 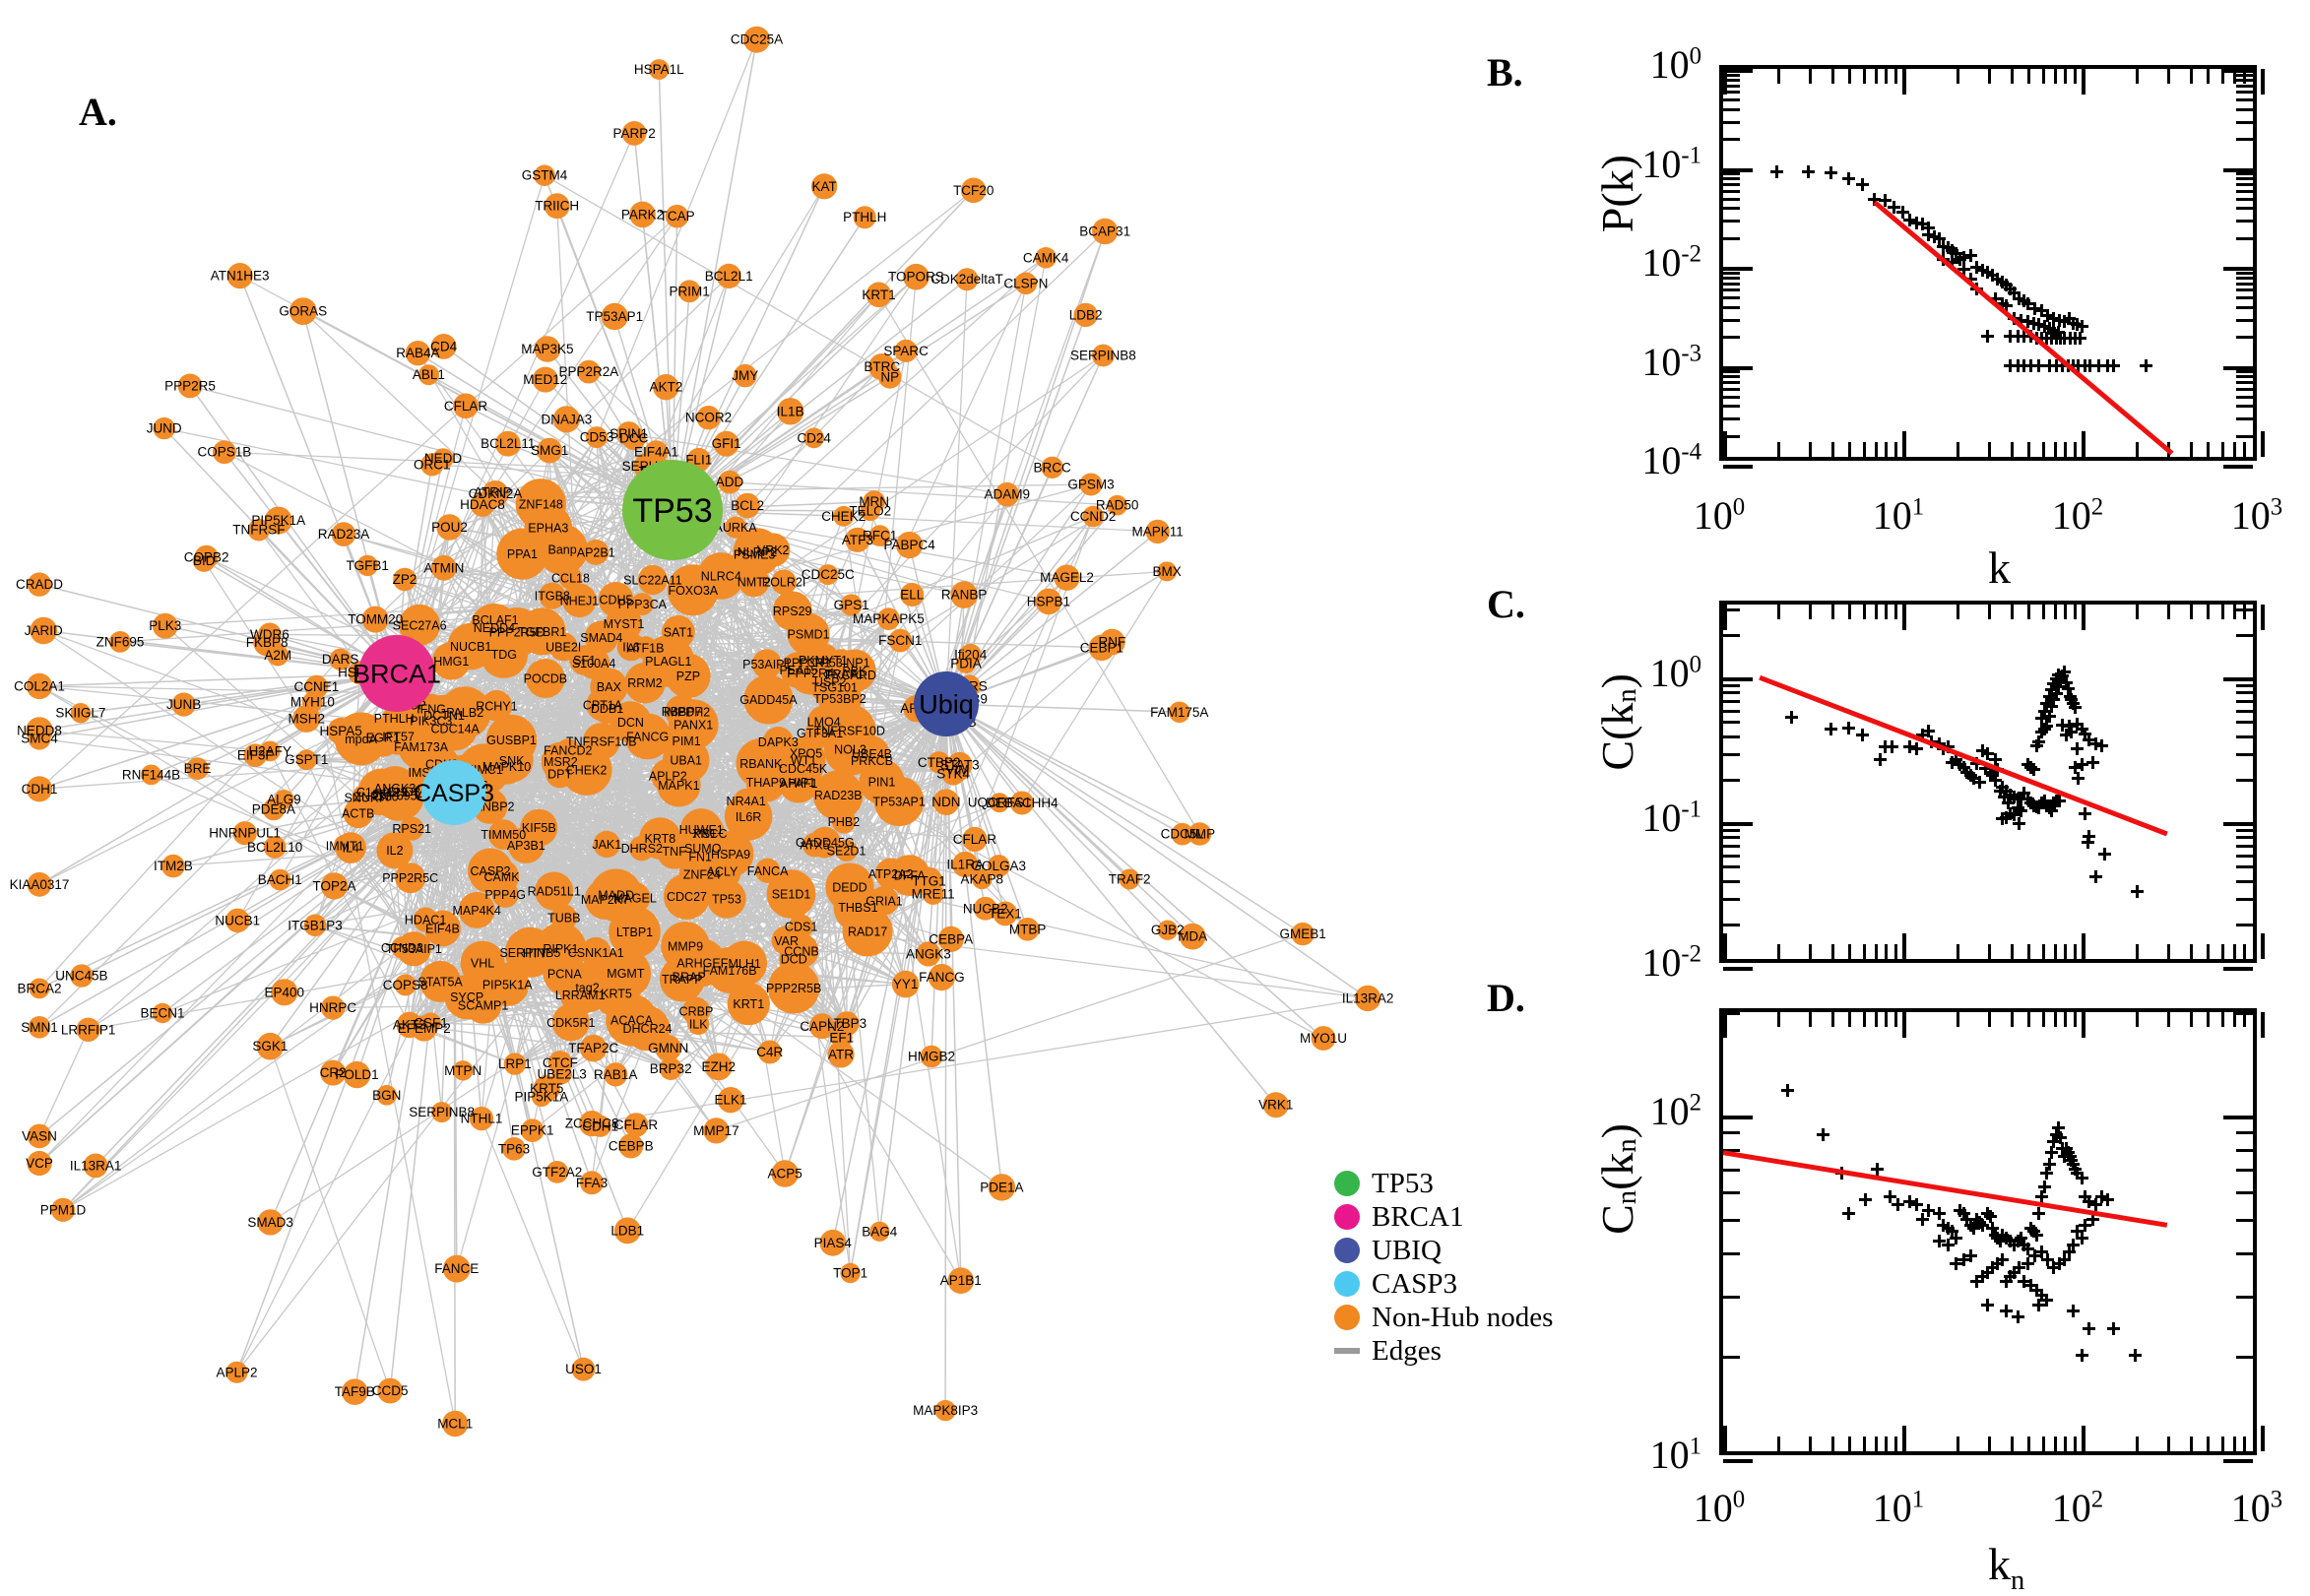 I want to click on network-node-label: ILK, so click(x=698, y=1025).